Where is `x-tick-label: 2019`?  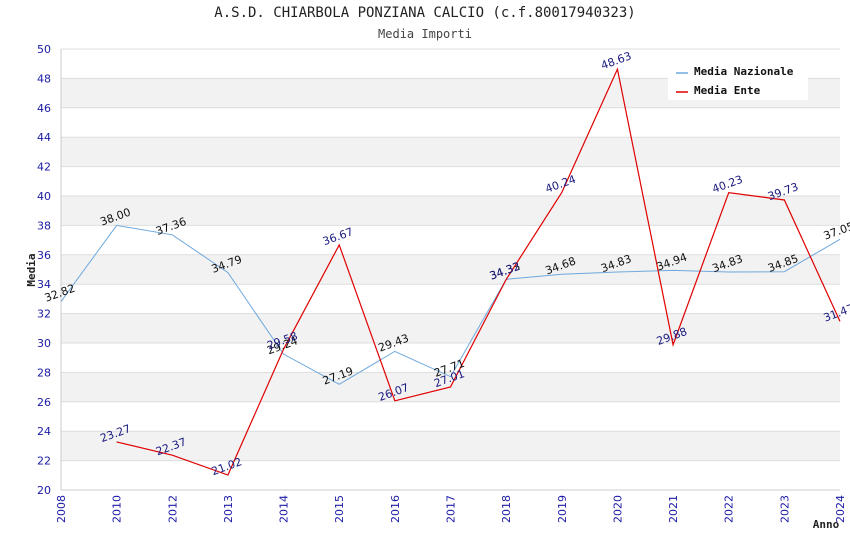 x-tick-label: 2019 is located at coordinates (562, 509).